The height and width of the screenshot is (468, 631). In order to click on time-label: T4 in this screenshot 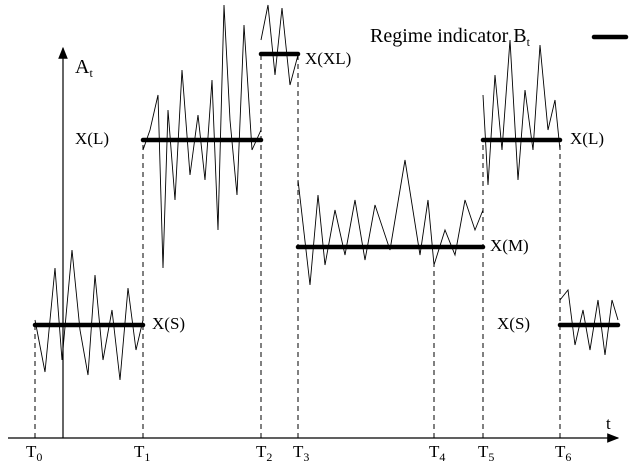, I will do `click(437, 453)`.